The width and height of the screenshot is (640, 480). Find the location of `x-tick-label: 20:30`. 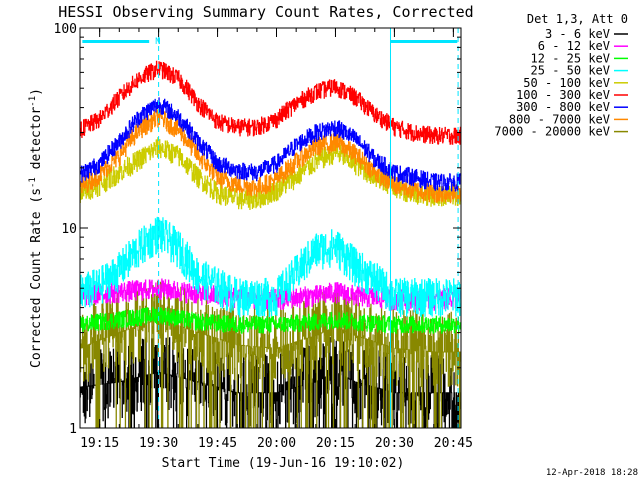

x-tick-label: 20:30 is located at coordinates (394, 443).